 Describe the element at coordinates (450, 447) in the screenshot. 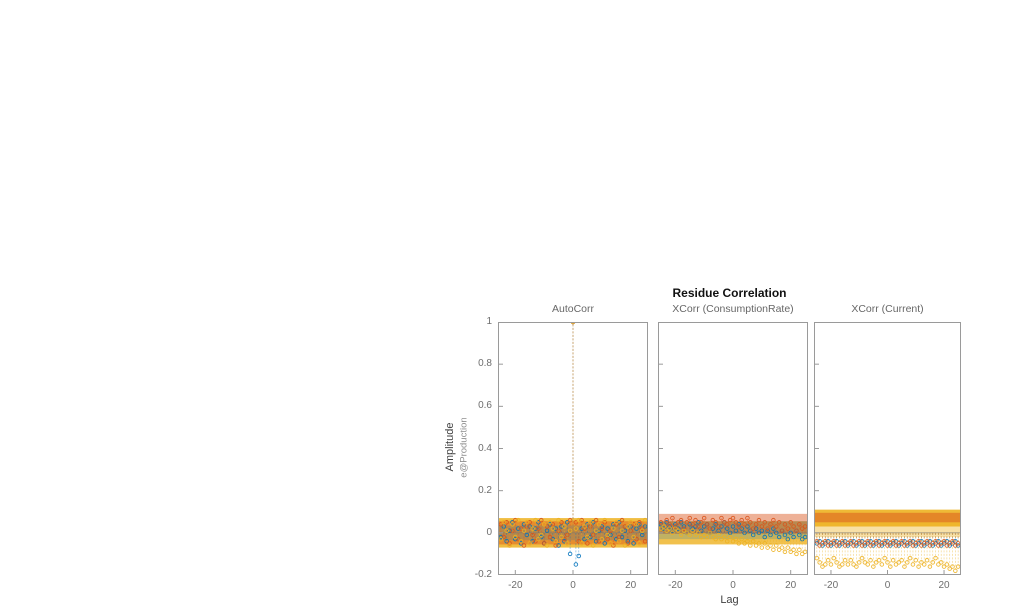

I see `y-axis-label: Amplitude` at that location.